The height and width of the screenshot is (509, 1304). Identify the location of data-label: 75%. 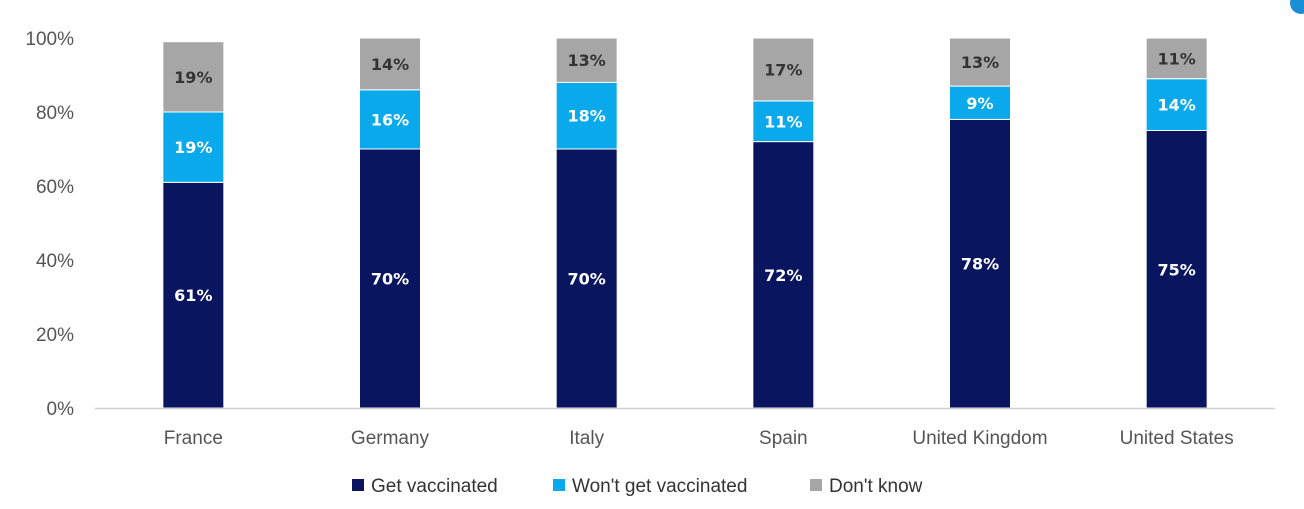
(1177, 269).